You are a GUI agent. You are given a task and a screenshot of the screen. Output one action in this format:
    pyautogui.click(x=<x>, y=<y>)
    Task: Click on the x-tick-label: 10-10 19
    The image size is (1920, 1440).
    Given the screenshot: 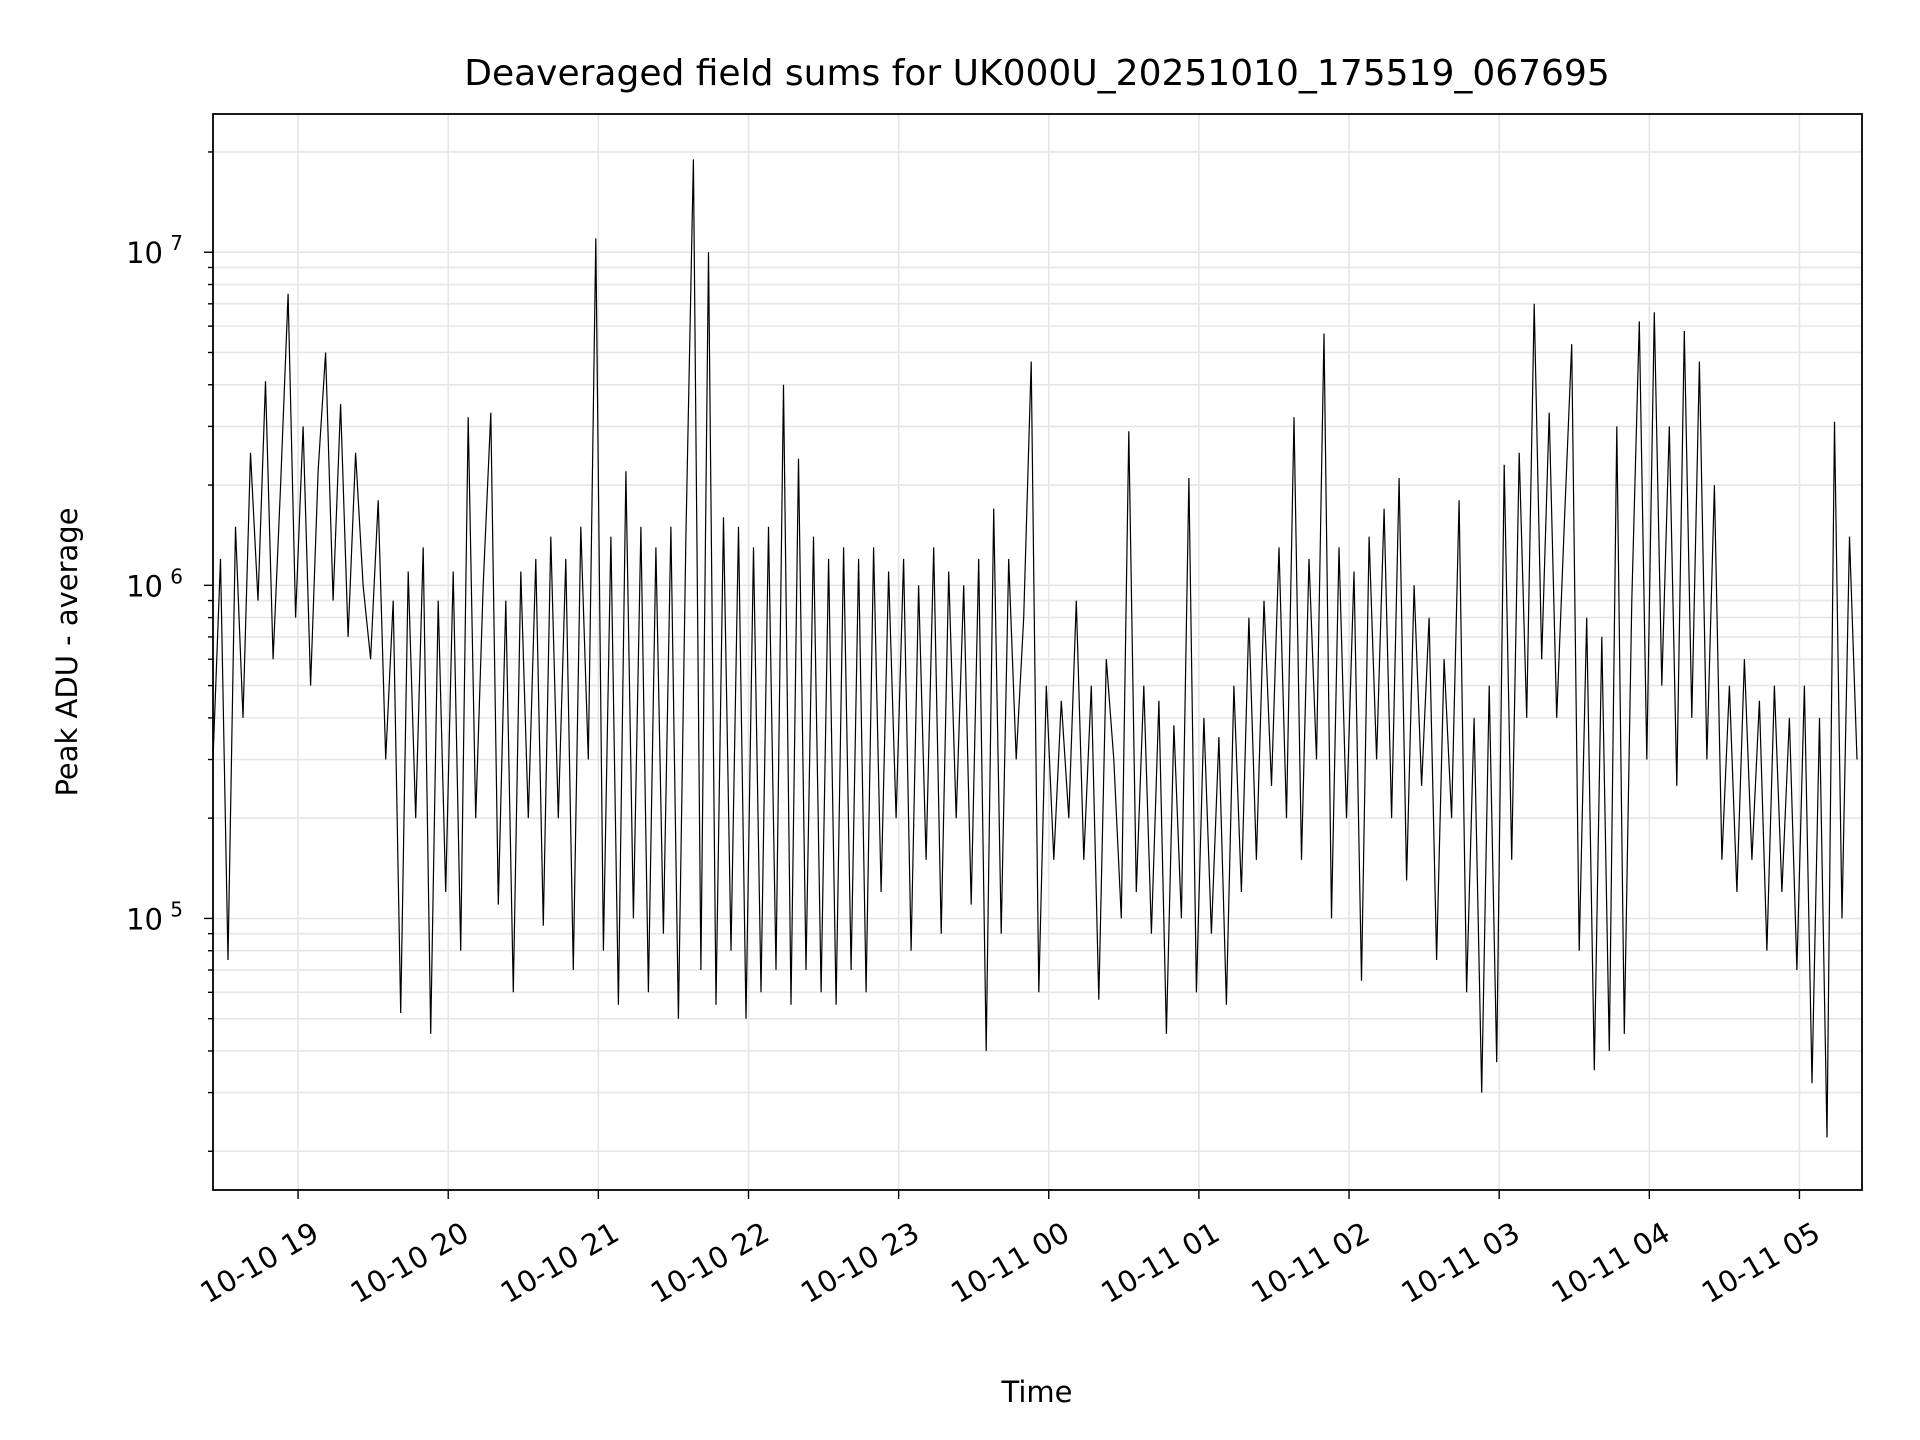 What is the action you would take?
    pyautogui.click(x=259, y=1262)
    